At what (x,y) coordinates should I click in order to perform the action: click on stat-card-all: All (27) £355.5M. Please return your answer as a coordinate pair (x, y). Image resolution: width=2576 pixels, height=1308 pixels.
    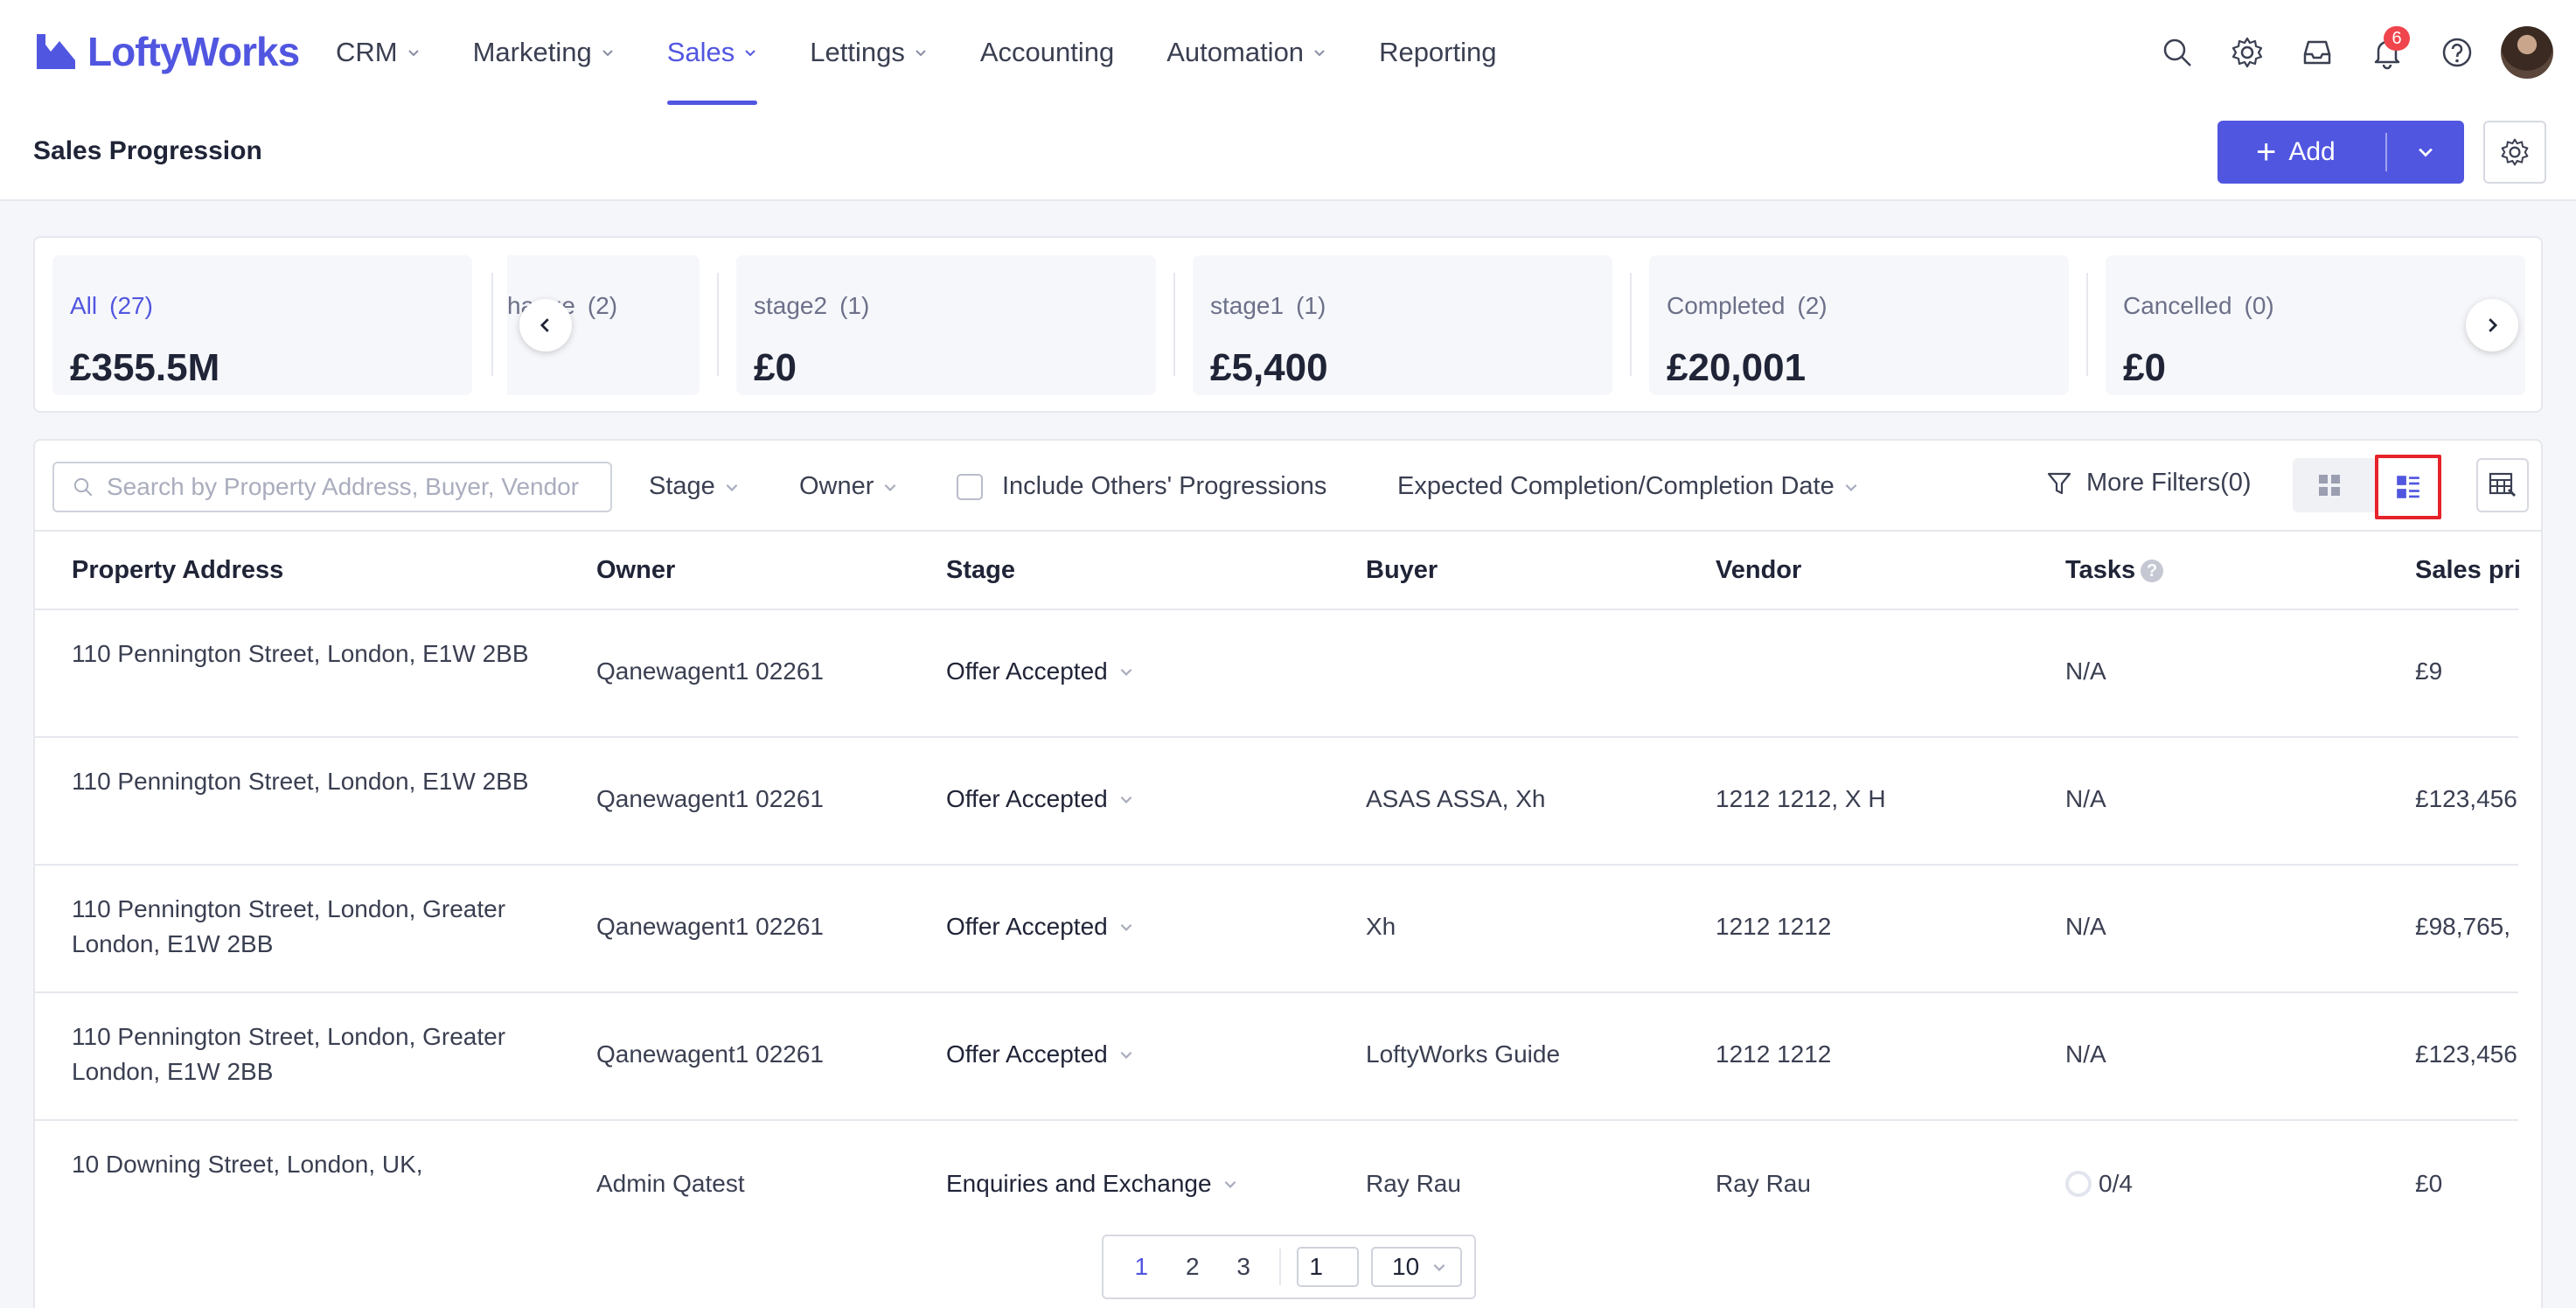
    Looking at the image, I should click on (262, 325).